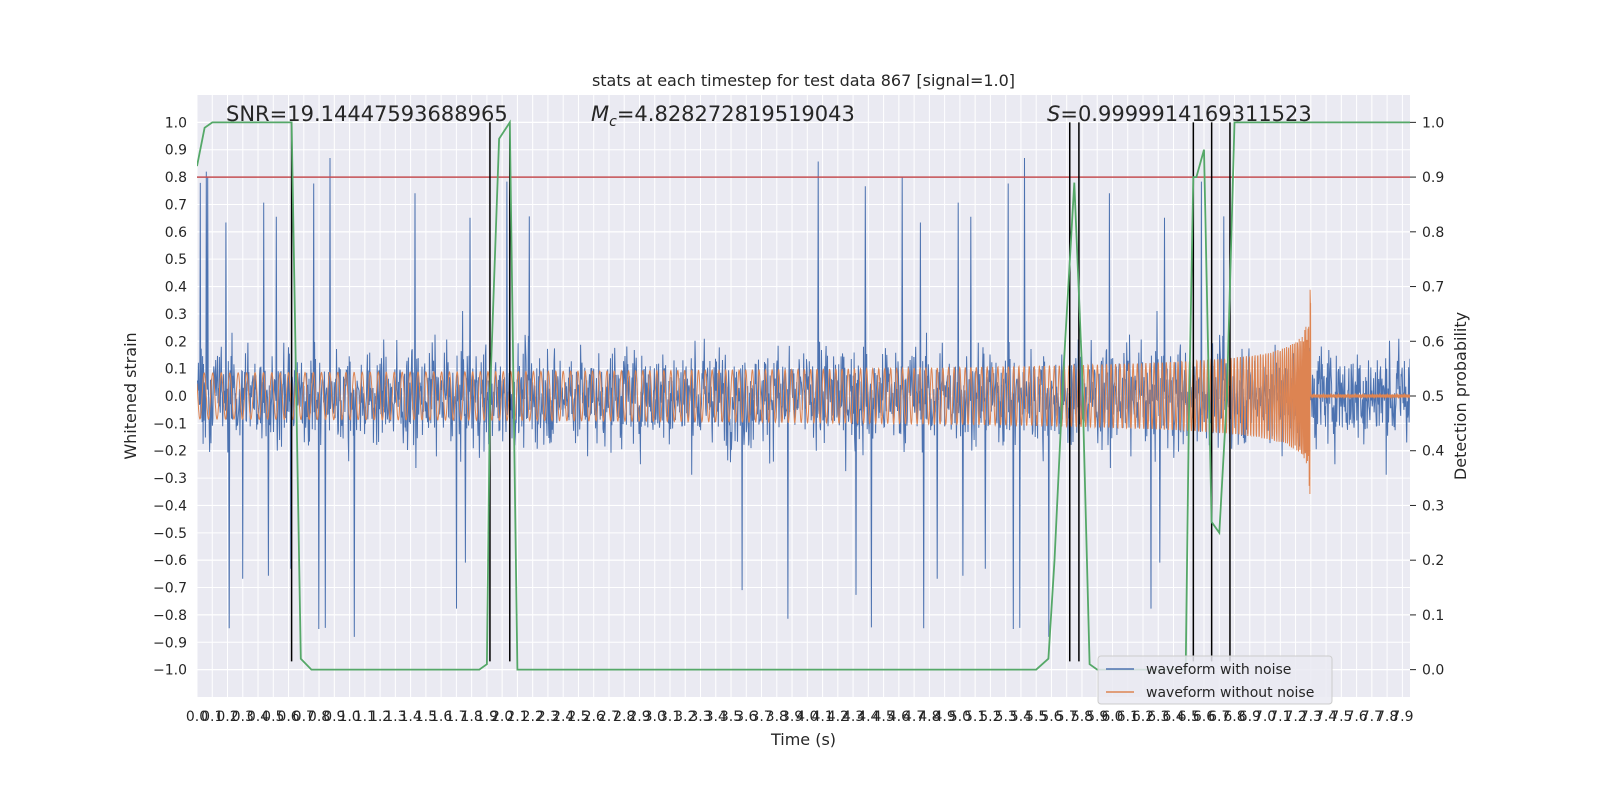 This screenshot has width=1600, height=800. I want to click on x-tick-label: 3.9, so click(792, 717).